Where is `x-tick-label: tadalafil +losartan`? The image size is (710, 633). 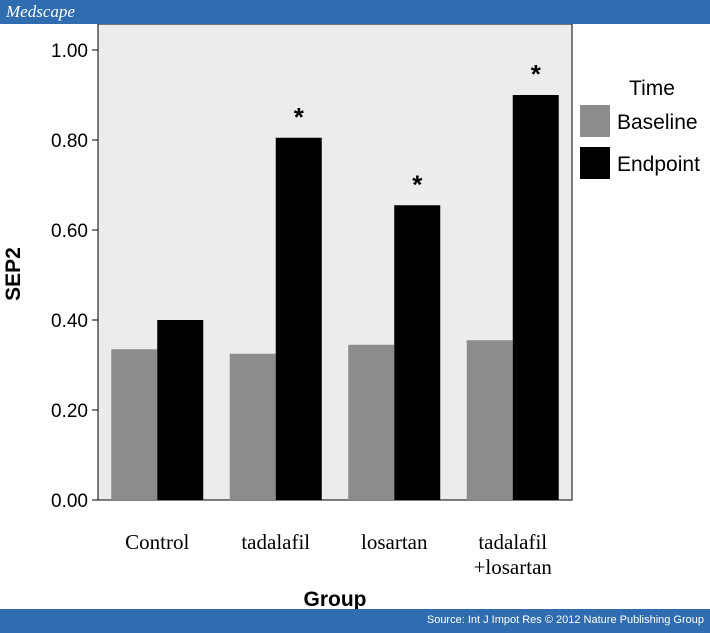
x-tick-label: tadalafil +losartan is located at coordinates (513, 554).